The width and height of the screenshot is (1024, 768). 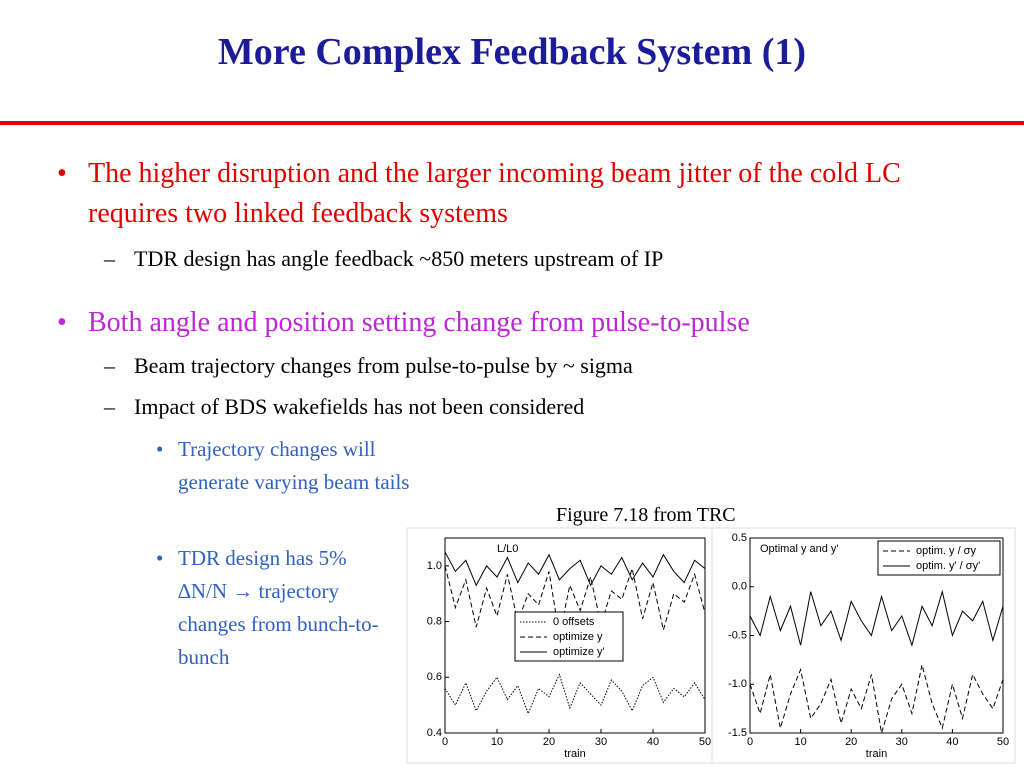 I want to click on title-rule, so click(x=512, y=123).